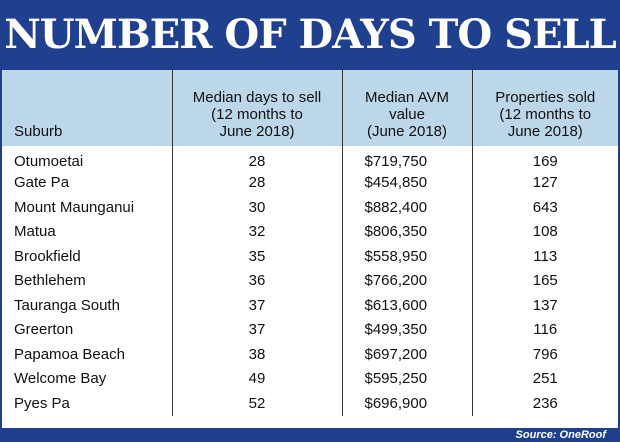 The height and width of the screenshot is (442, 620). I want to click on cell-suburb: Welcome Bay, so click(60, 379).